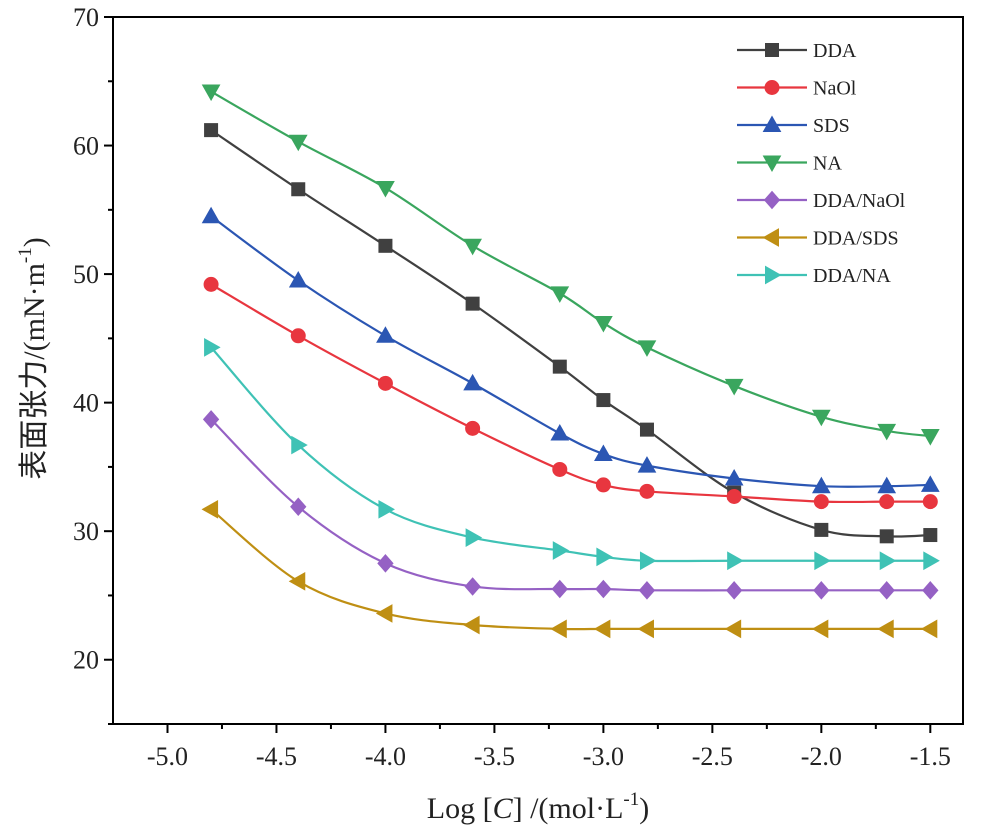 This screenshot has width=990, height=834. Describe the element at coordinates (797, 51) in the screenshot. I see `legend-entry: DDA` at that location.